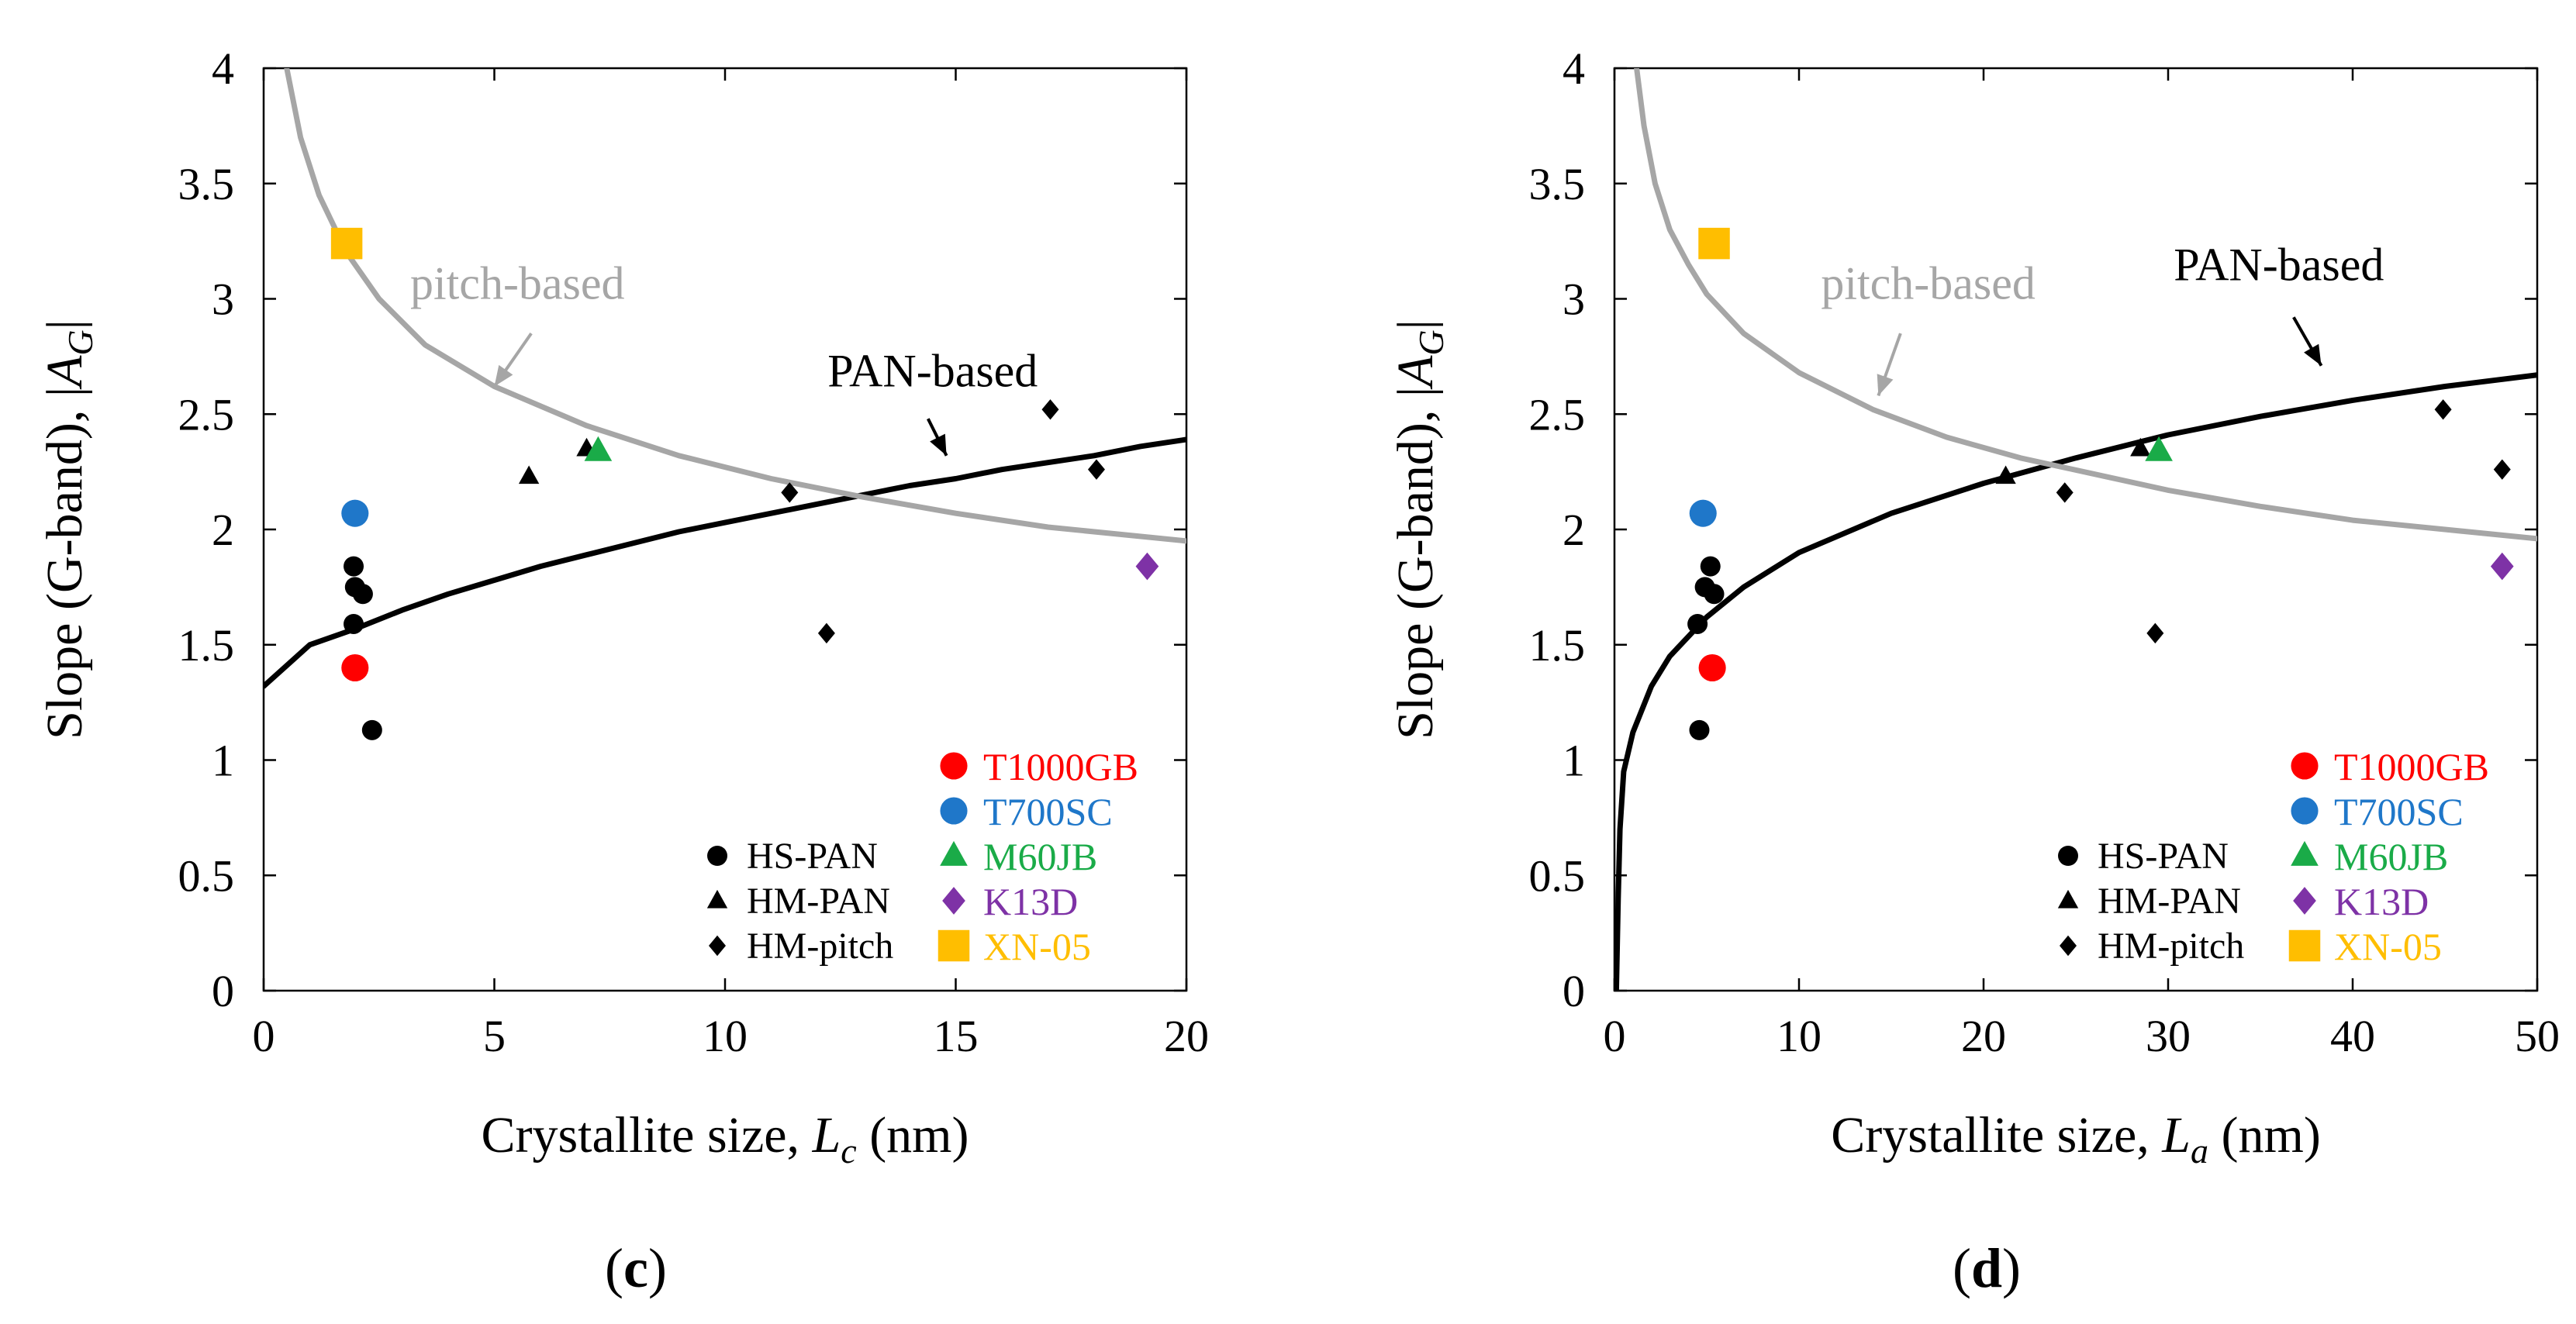  What do you see at coordinates (717, 946) in the screenshot?
I see `legend-marker-hm-pitch-c` at bounding box center [717, 946].